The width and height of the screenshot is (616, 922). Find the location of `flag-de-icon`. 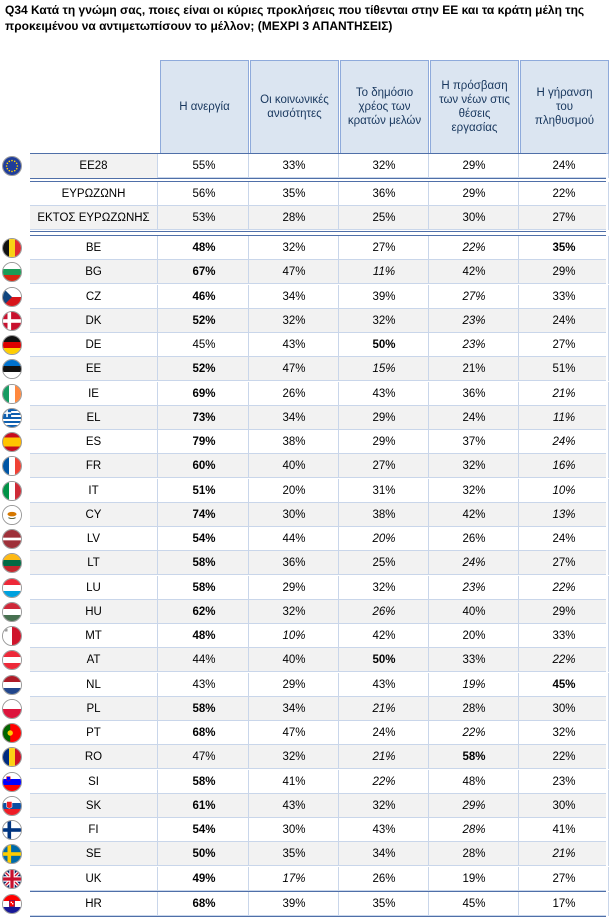

flag-de-icon is located at coordinates (12, 345).